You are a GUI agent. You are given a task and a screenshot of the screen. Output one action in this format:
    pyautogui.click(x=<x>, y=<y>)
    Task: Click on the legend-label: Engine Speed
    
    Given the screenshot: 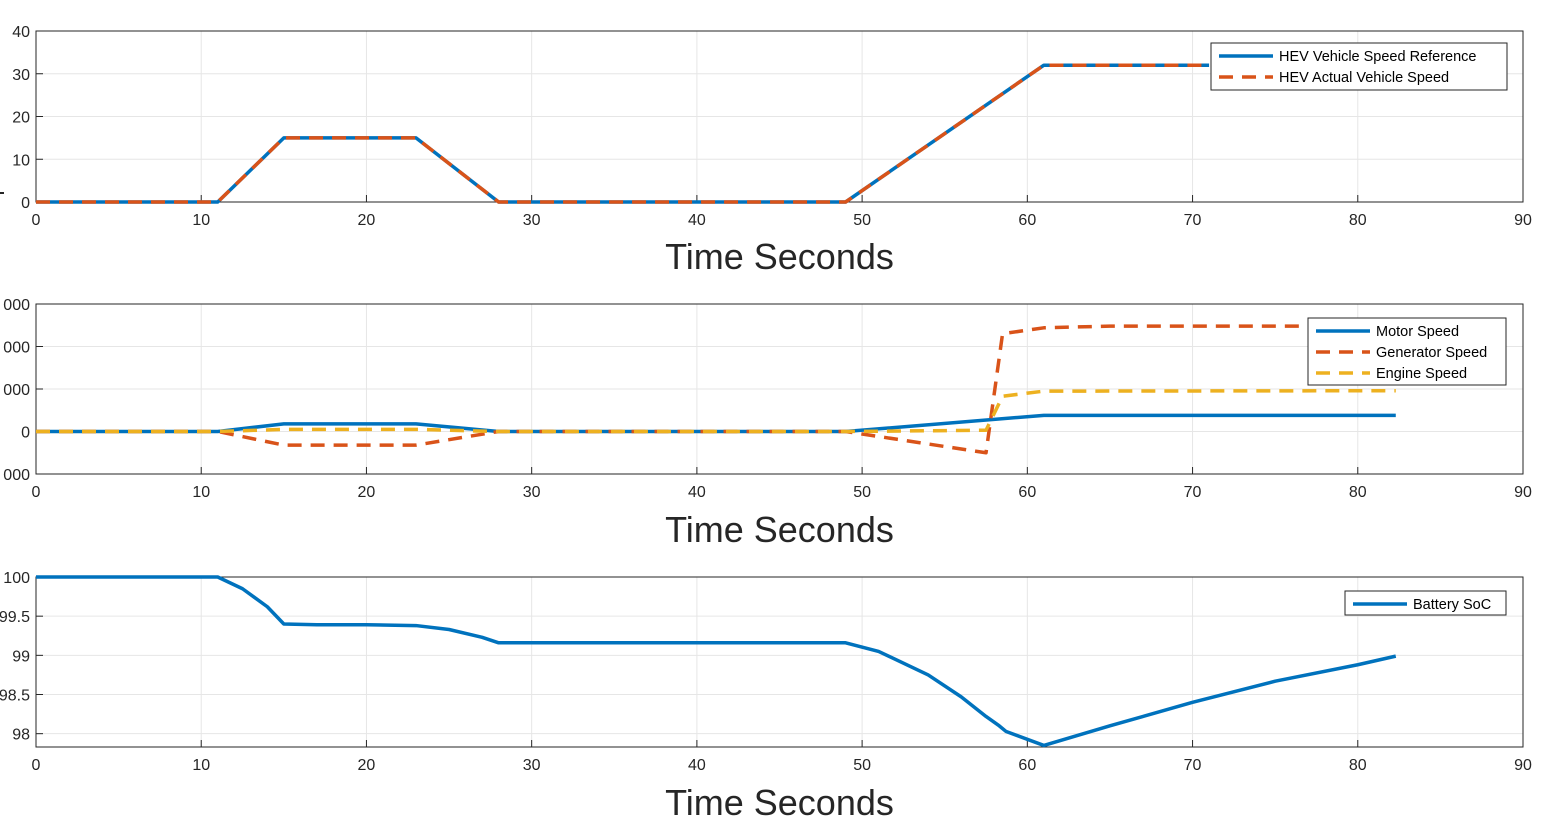 What is the action you would take?
    pyautogui.click(x=1421, y=374)
    